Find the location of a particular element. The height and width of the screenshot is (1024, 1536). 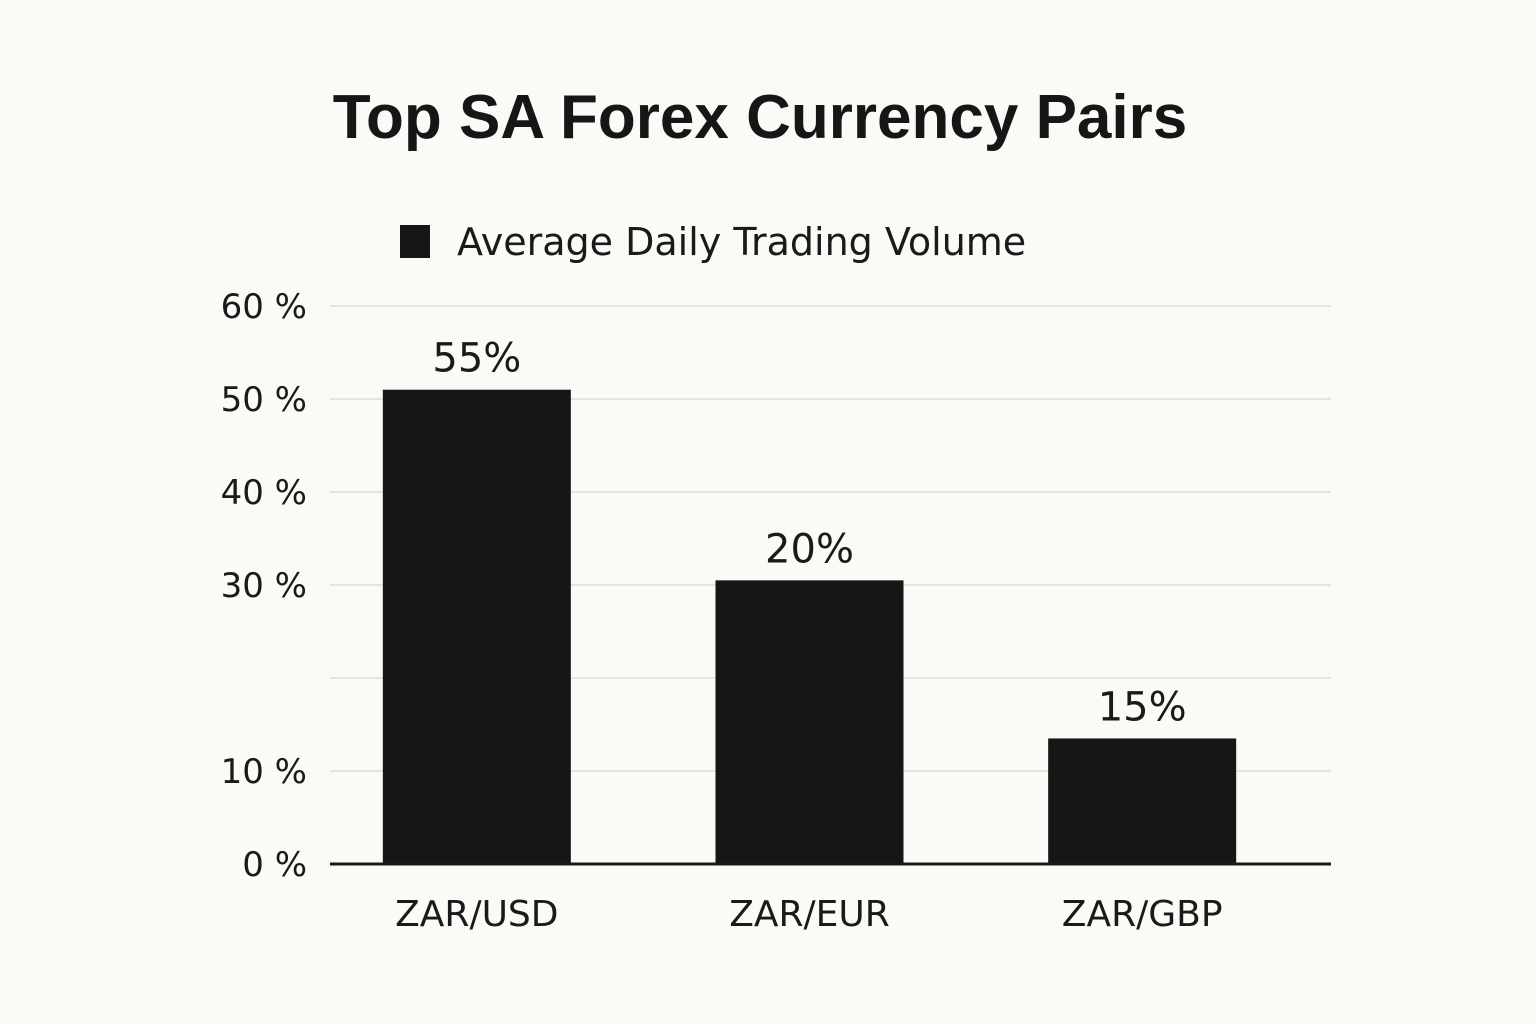

y-tick-label: 60 % is located at coordinates (264, 307).